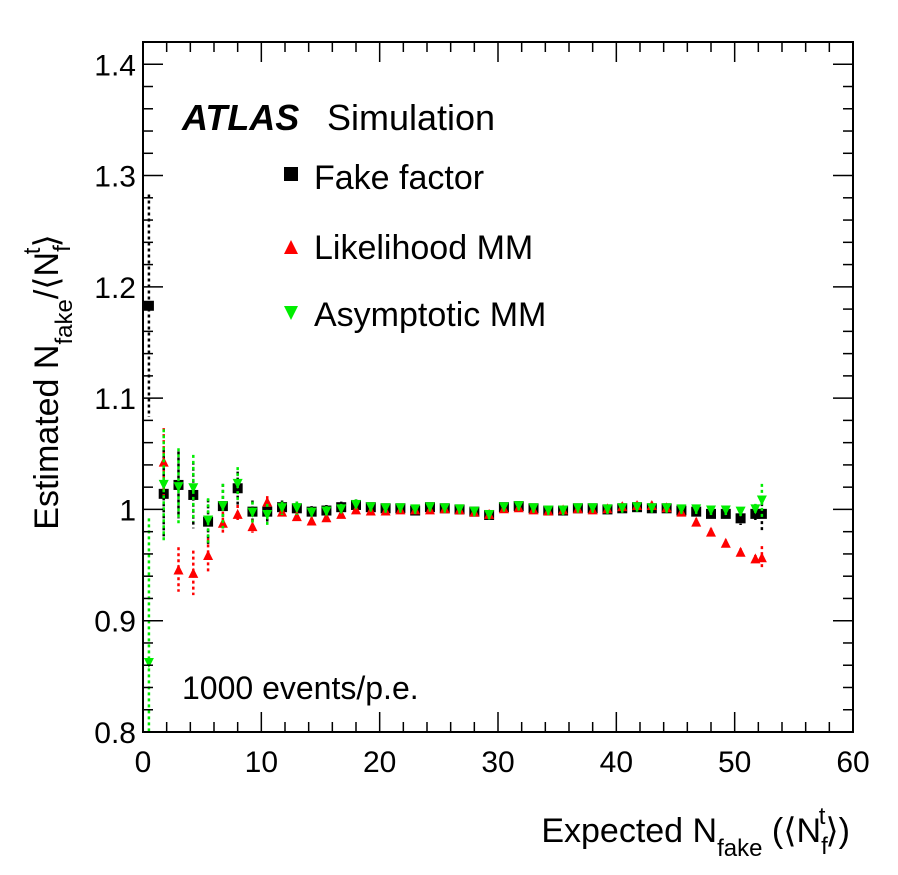  What do you see at coordinates (47, 437) in the screenshot?
I see `y-axis-title-main: Estimated N` at bounding box center [47, 437].